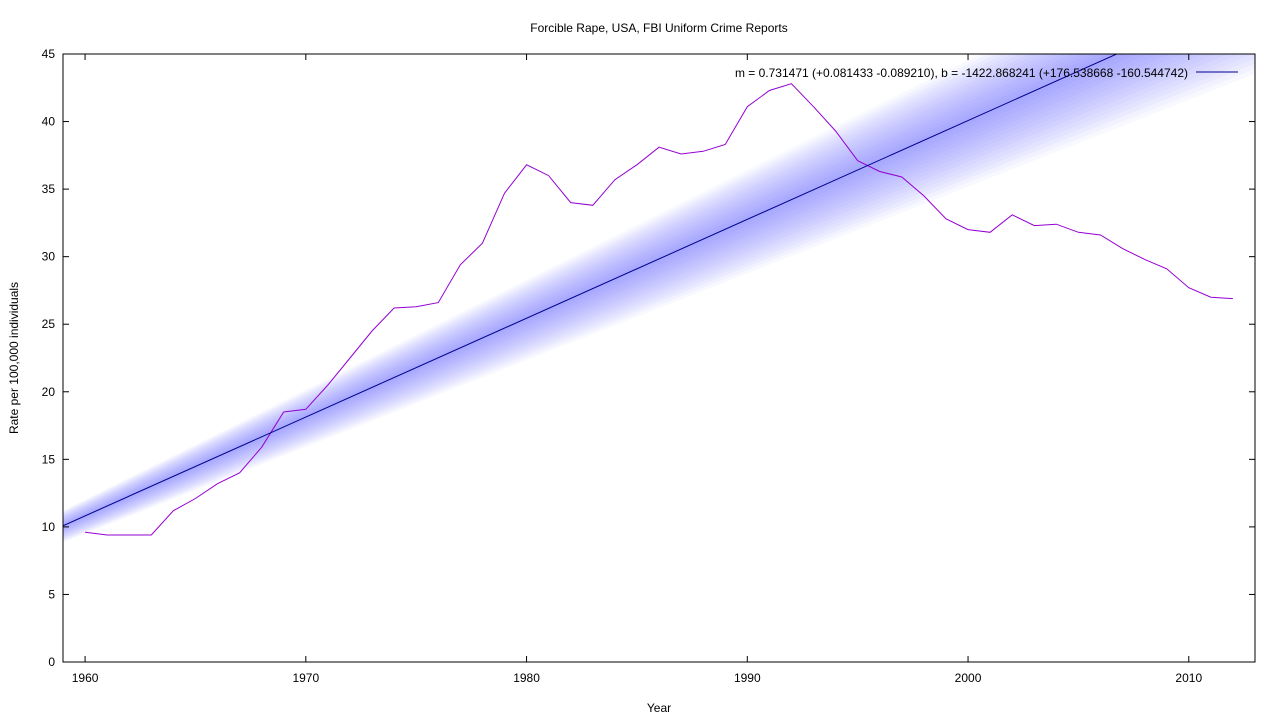 Image resolution: width=1280 pixels, height=720 pixels. I want to click on y-tick-label: 25, so click(49, 324).